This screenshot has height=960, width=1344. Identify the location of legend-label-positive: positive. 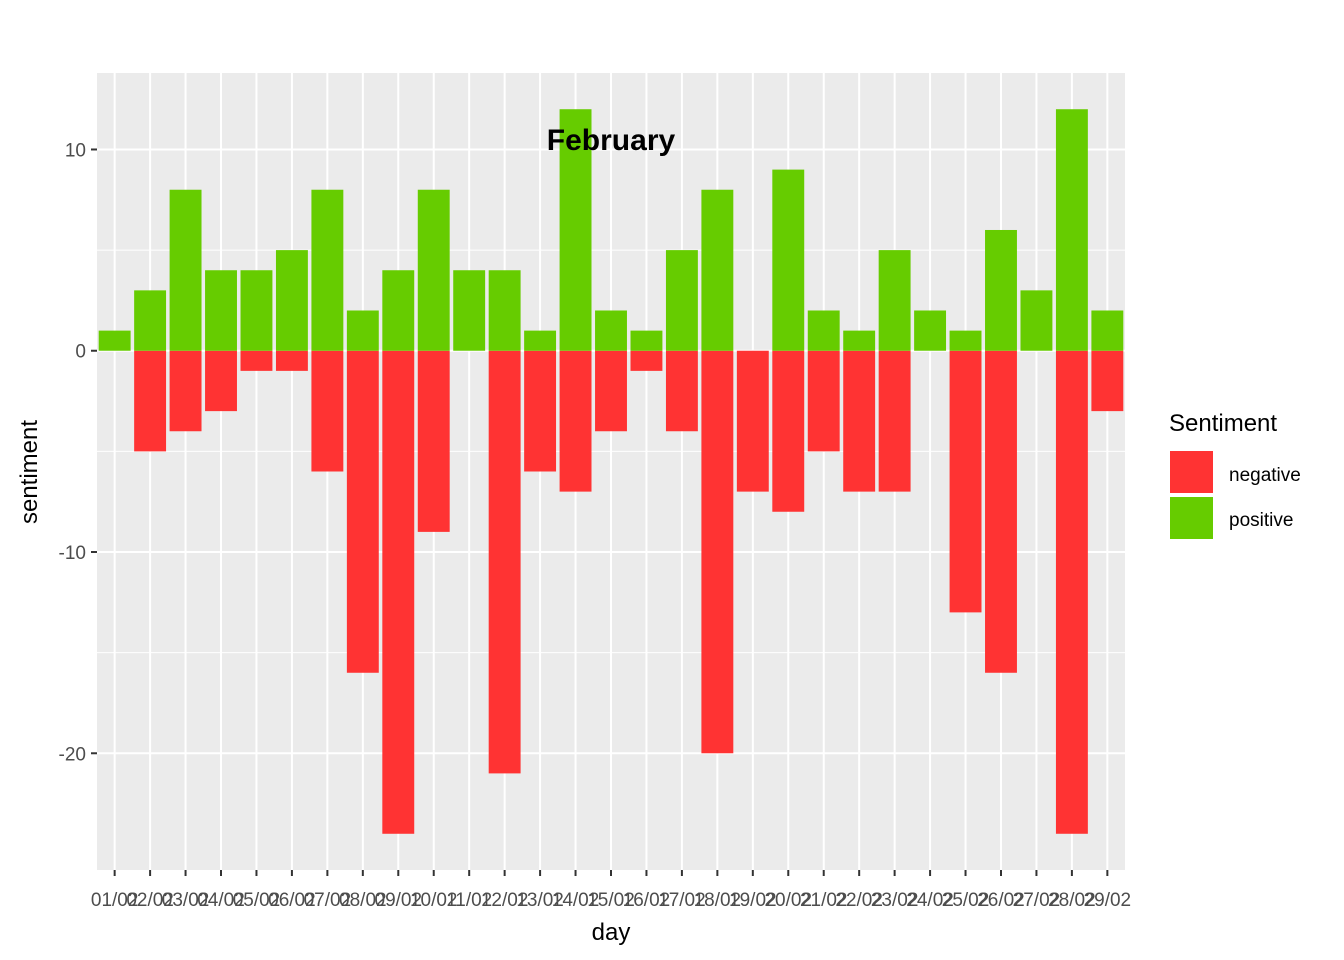
(1261, 520).